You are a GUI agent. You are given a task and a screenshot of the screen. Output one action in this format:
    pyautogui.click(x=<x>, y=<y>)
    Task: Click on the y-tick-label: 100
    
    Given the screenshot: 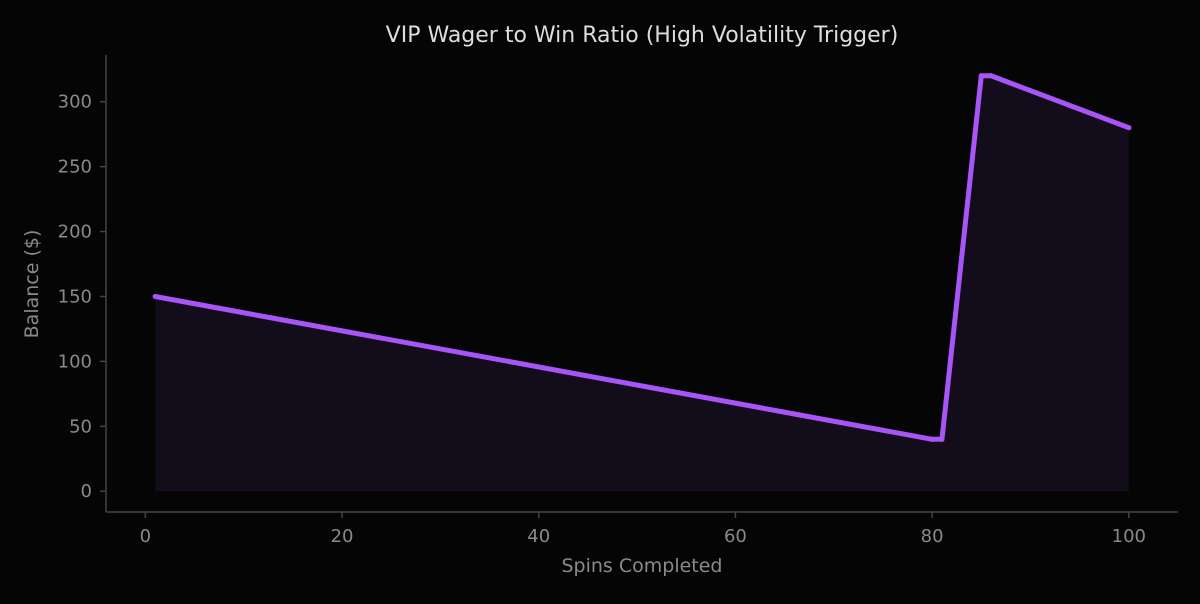 What is the action you would take?
    pyautogui.click(x=75, y=361)
    